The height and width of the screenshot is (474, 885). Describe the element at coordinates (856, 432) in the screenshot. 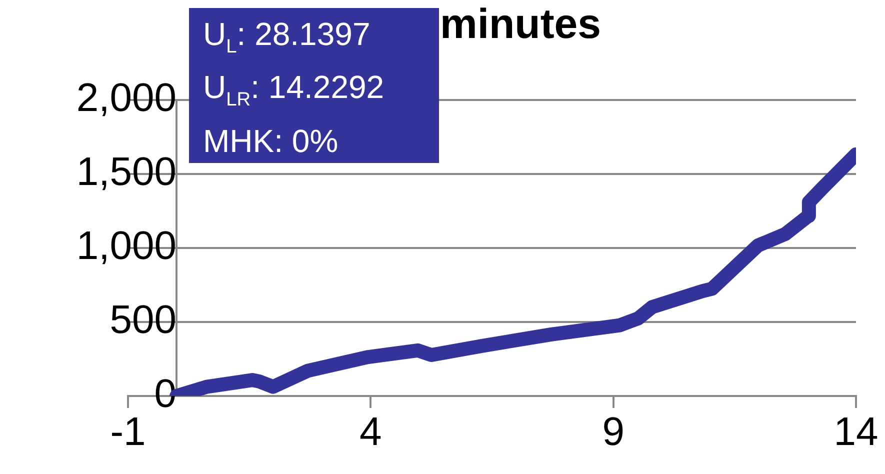

I see `x-tick-label: 14` at that location.